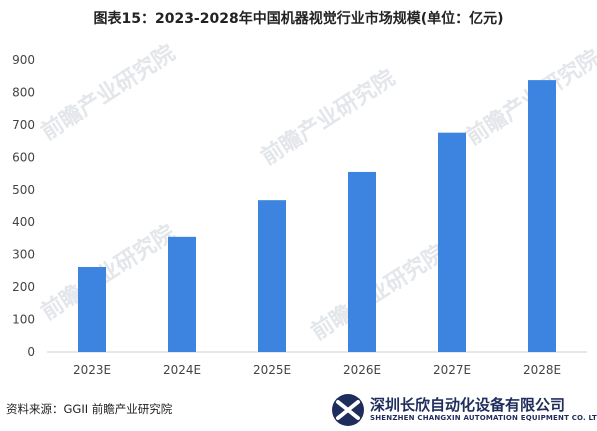 The image size is (597, 431). Describe the element at coordinates (23, 60) in the screenshot. I see `y-tick-label: 900` at that location.